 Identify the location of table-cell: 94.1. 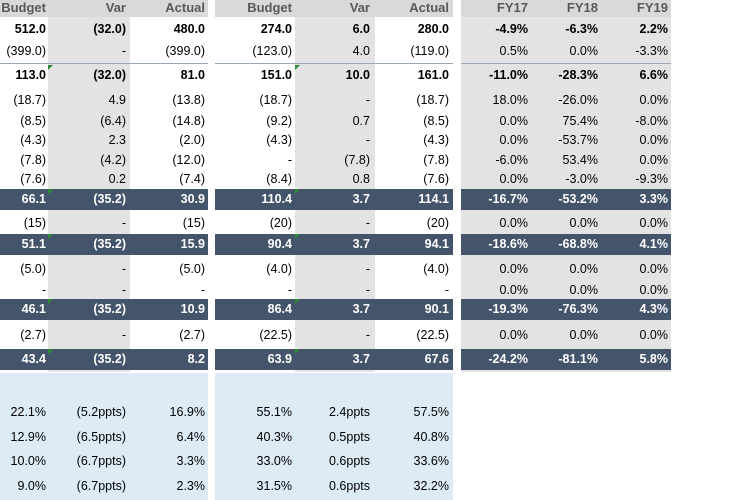
(436, 244).